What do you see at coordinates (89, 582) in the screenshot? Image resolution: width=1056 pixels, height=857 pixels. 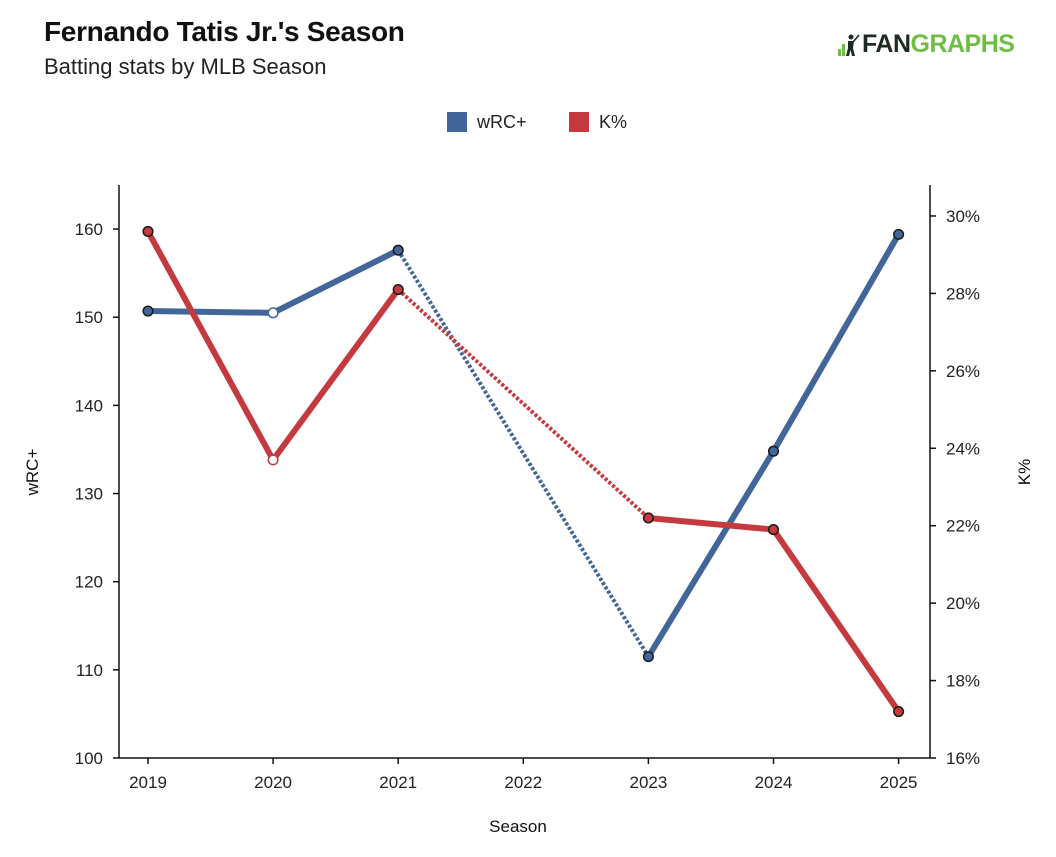 I see `left-tick-label: 120` at bounding box center [89, 582].